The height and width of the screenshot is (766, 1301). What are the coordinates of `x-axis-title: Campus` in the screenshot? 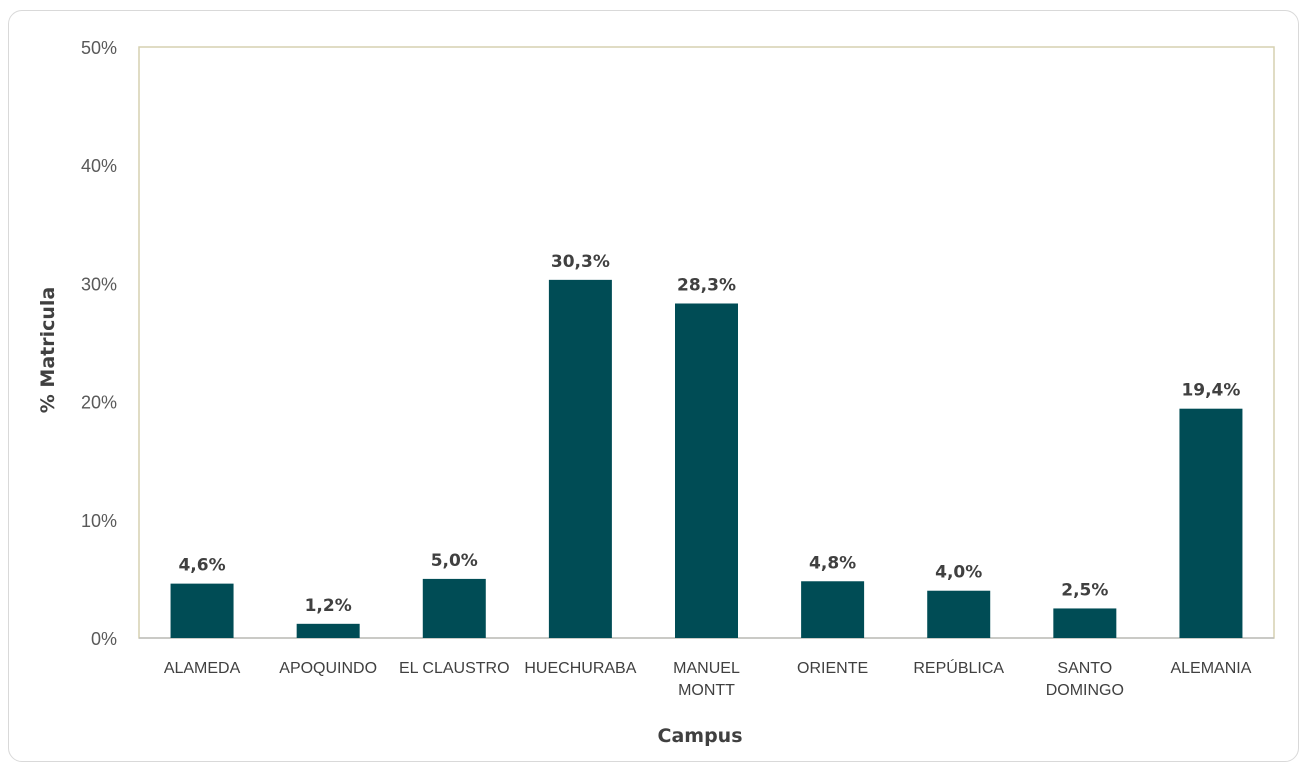 It's located at (700, 736).